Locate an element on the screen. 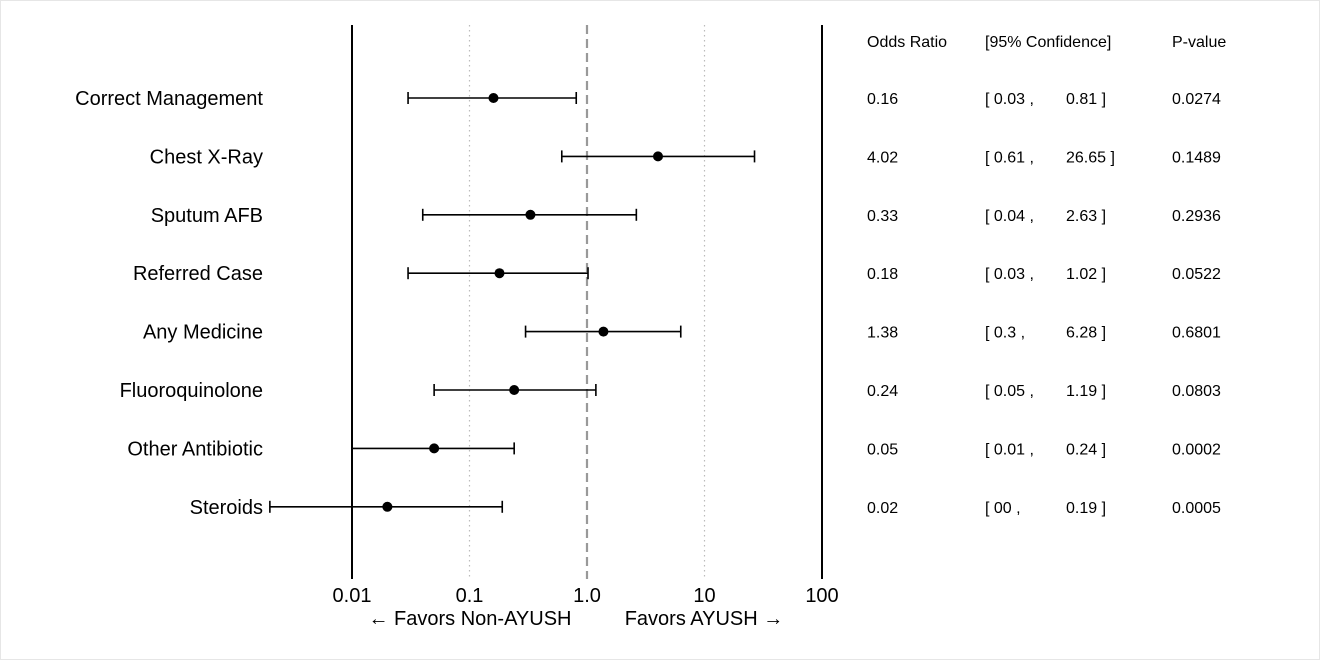 The width and height of the screenshot is (1320, 660). p-value: 0.0005 is located at coordinates (1196, 508).